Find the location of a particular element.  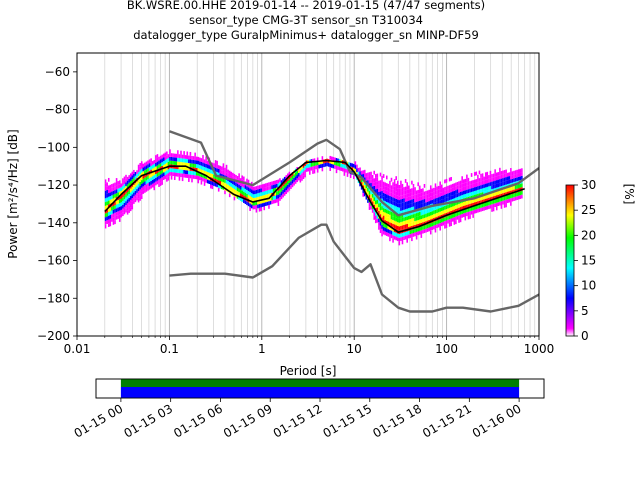

x-tick-label: 1000 is located at coordinates (539, 349).